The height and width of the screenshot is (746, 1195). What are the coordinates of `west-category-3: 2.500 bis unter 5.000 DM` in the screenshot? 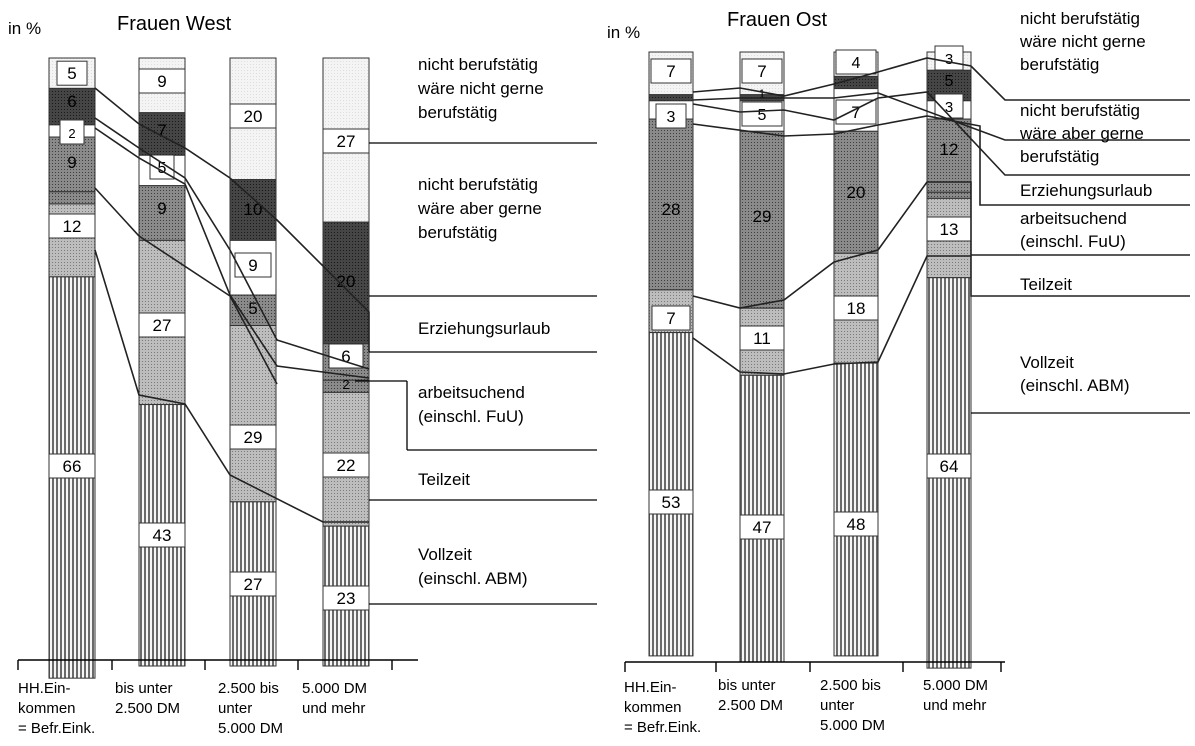 It's located at (250, 708).